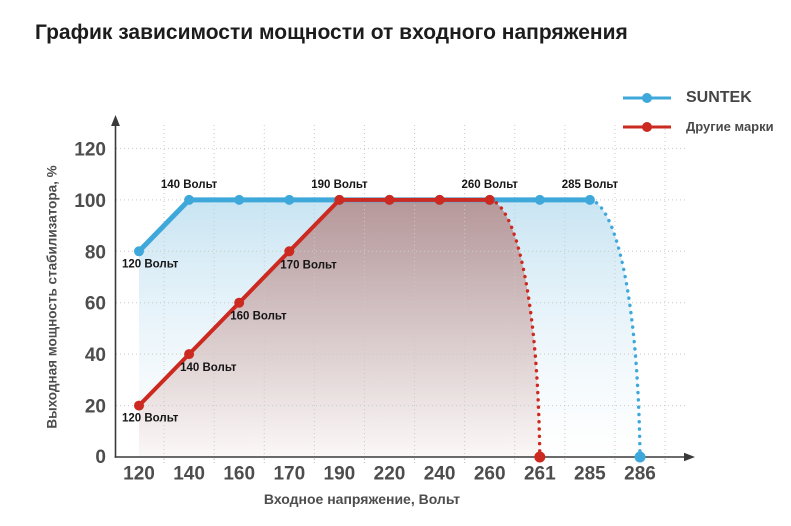 The width and height of the screenshot is (791, 526). Describe the element at coordinates (52, 297) in the screenshot. I see `y-axis-title: Выходная мощность стабилизатора, %` at that location.